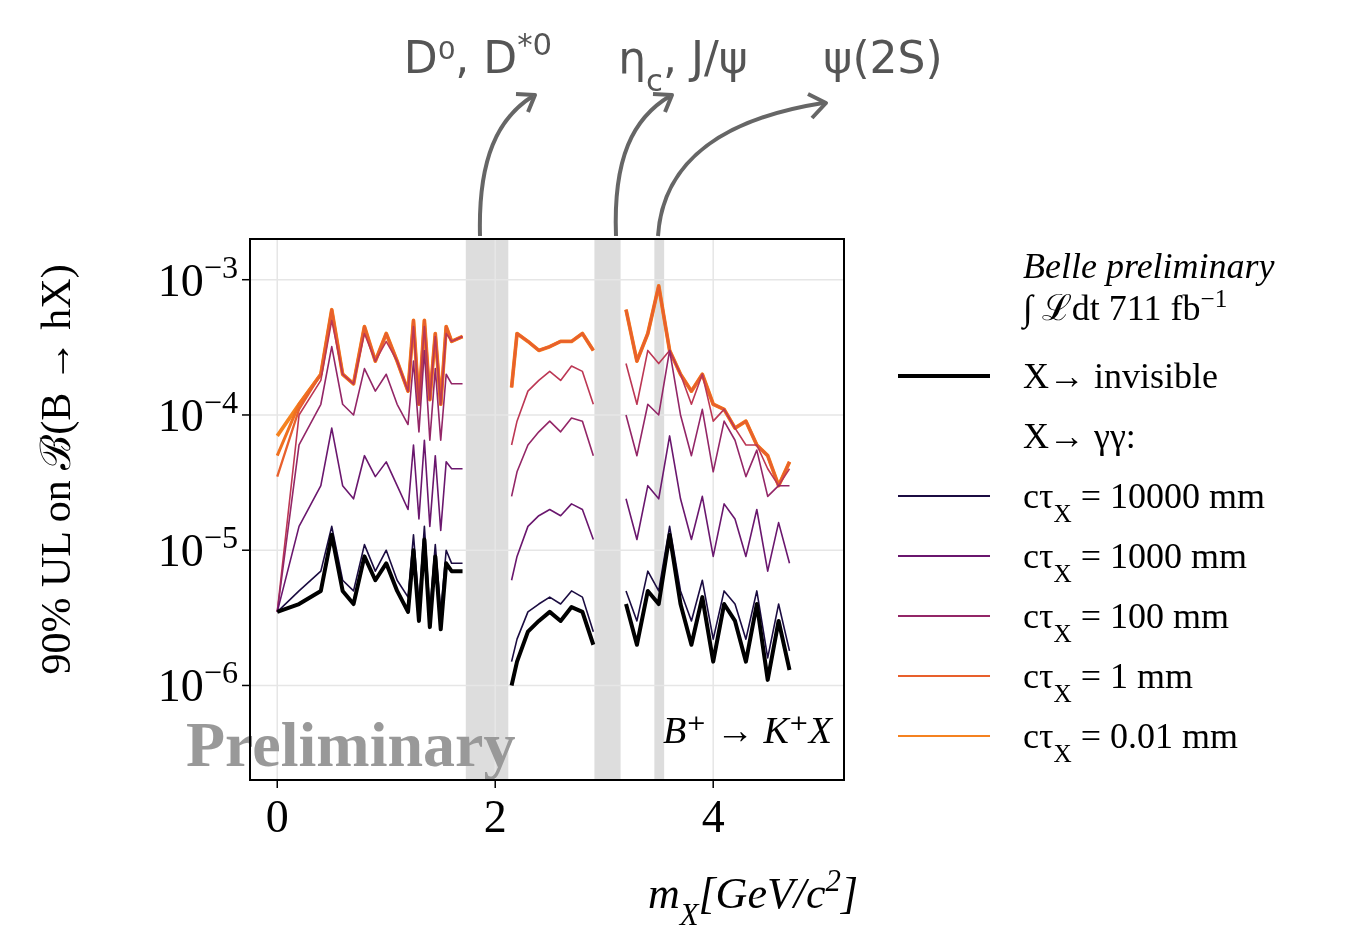  I want to click on y-tick-label: 10$^{−3}$, so click(197, 277).